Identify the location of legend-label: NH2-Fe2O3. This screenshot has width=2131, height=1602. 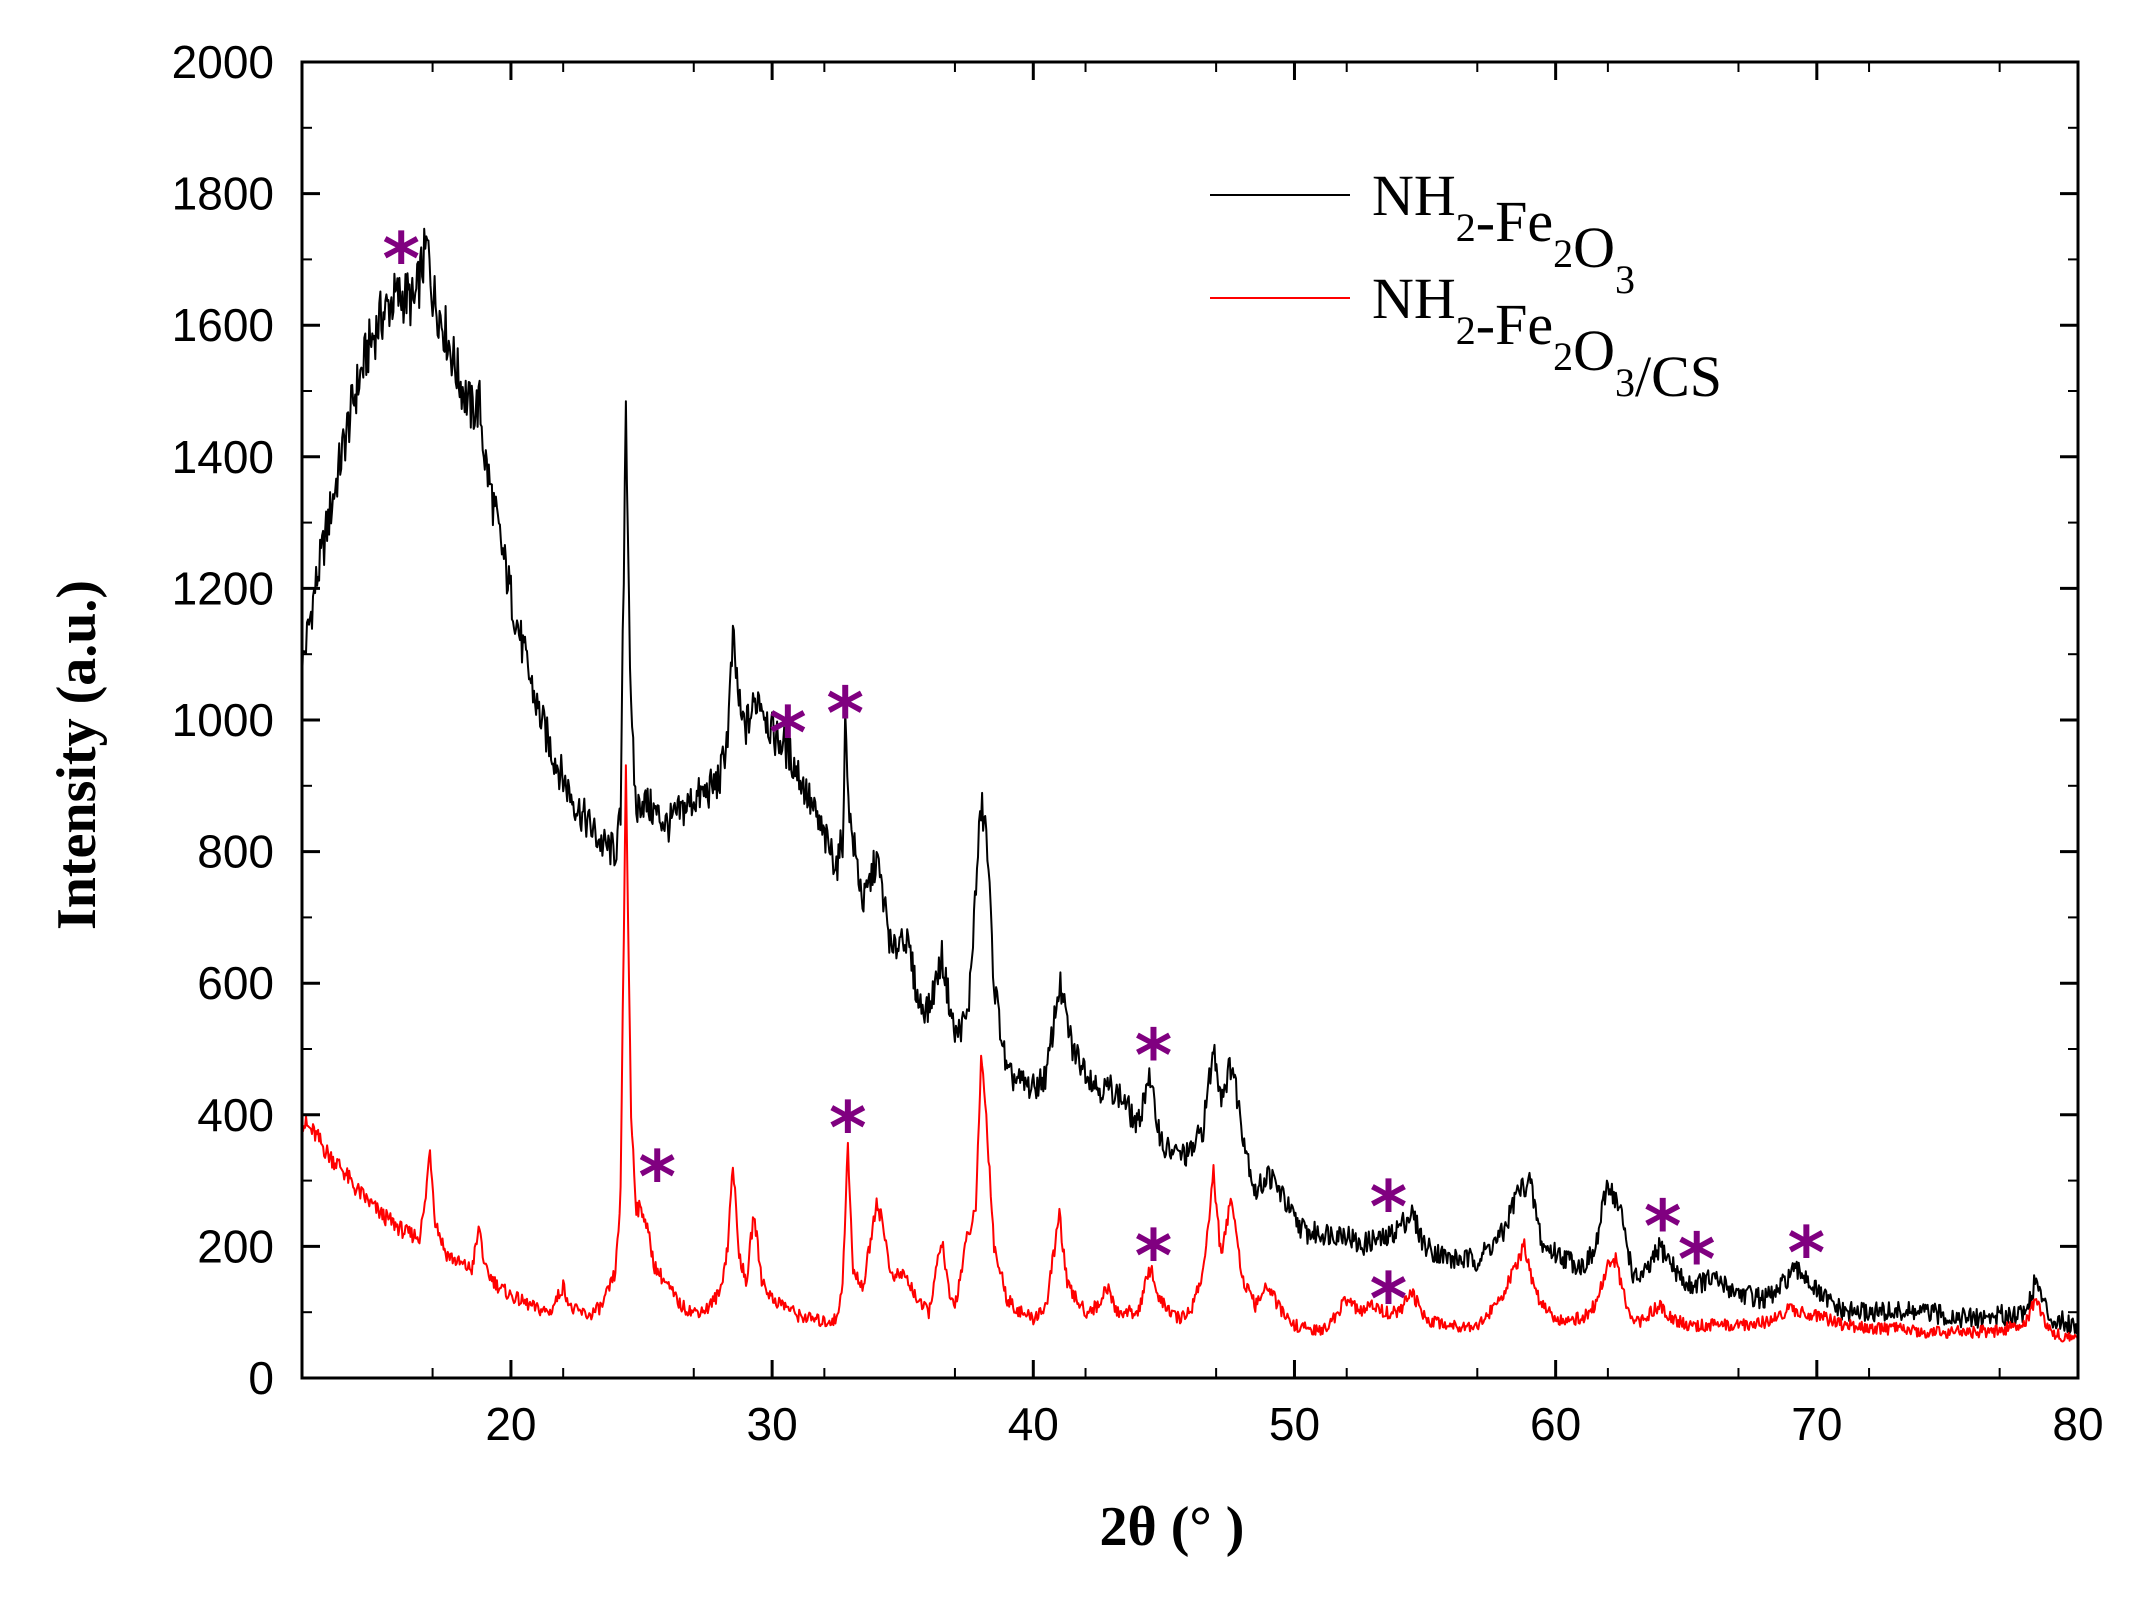
(1503, 232).